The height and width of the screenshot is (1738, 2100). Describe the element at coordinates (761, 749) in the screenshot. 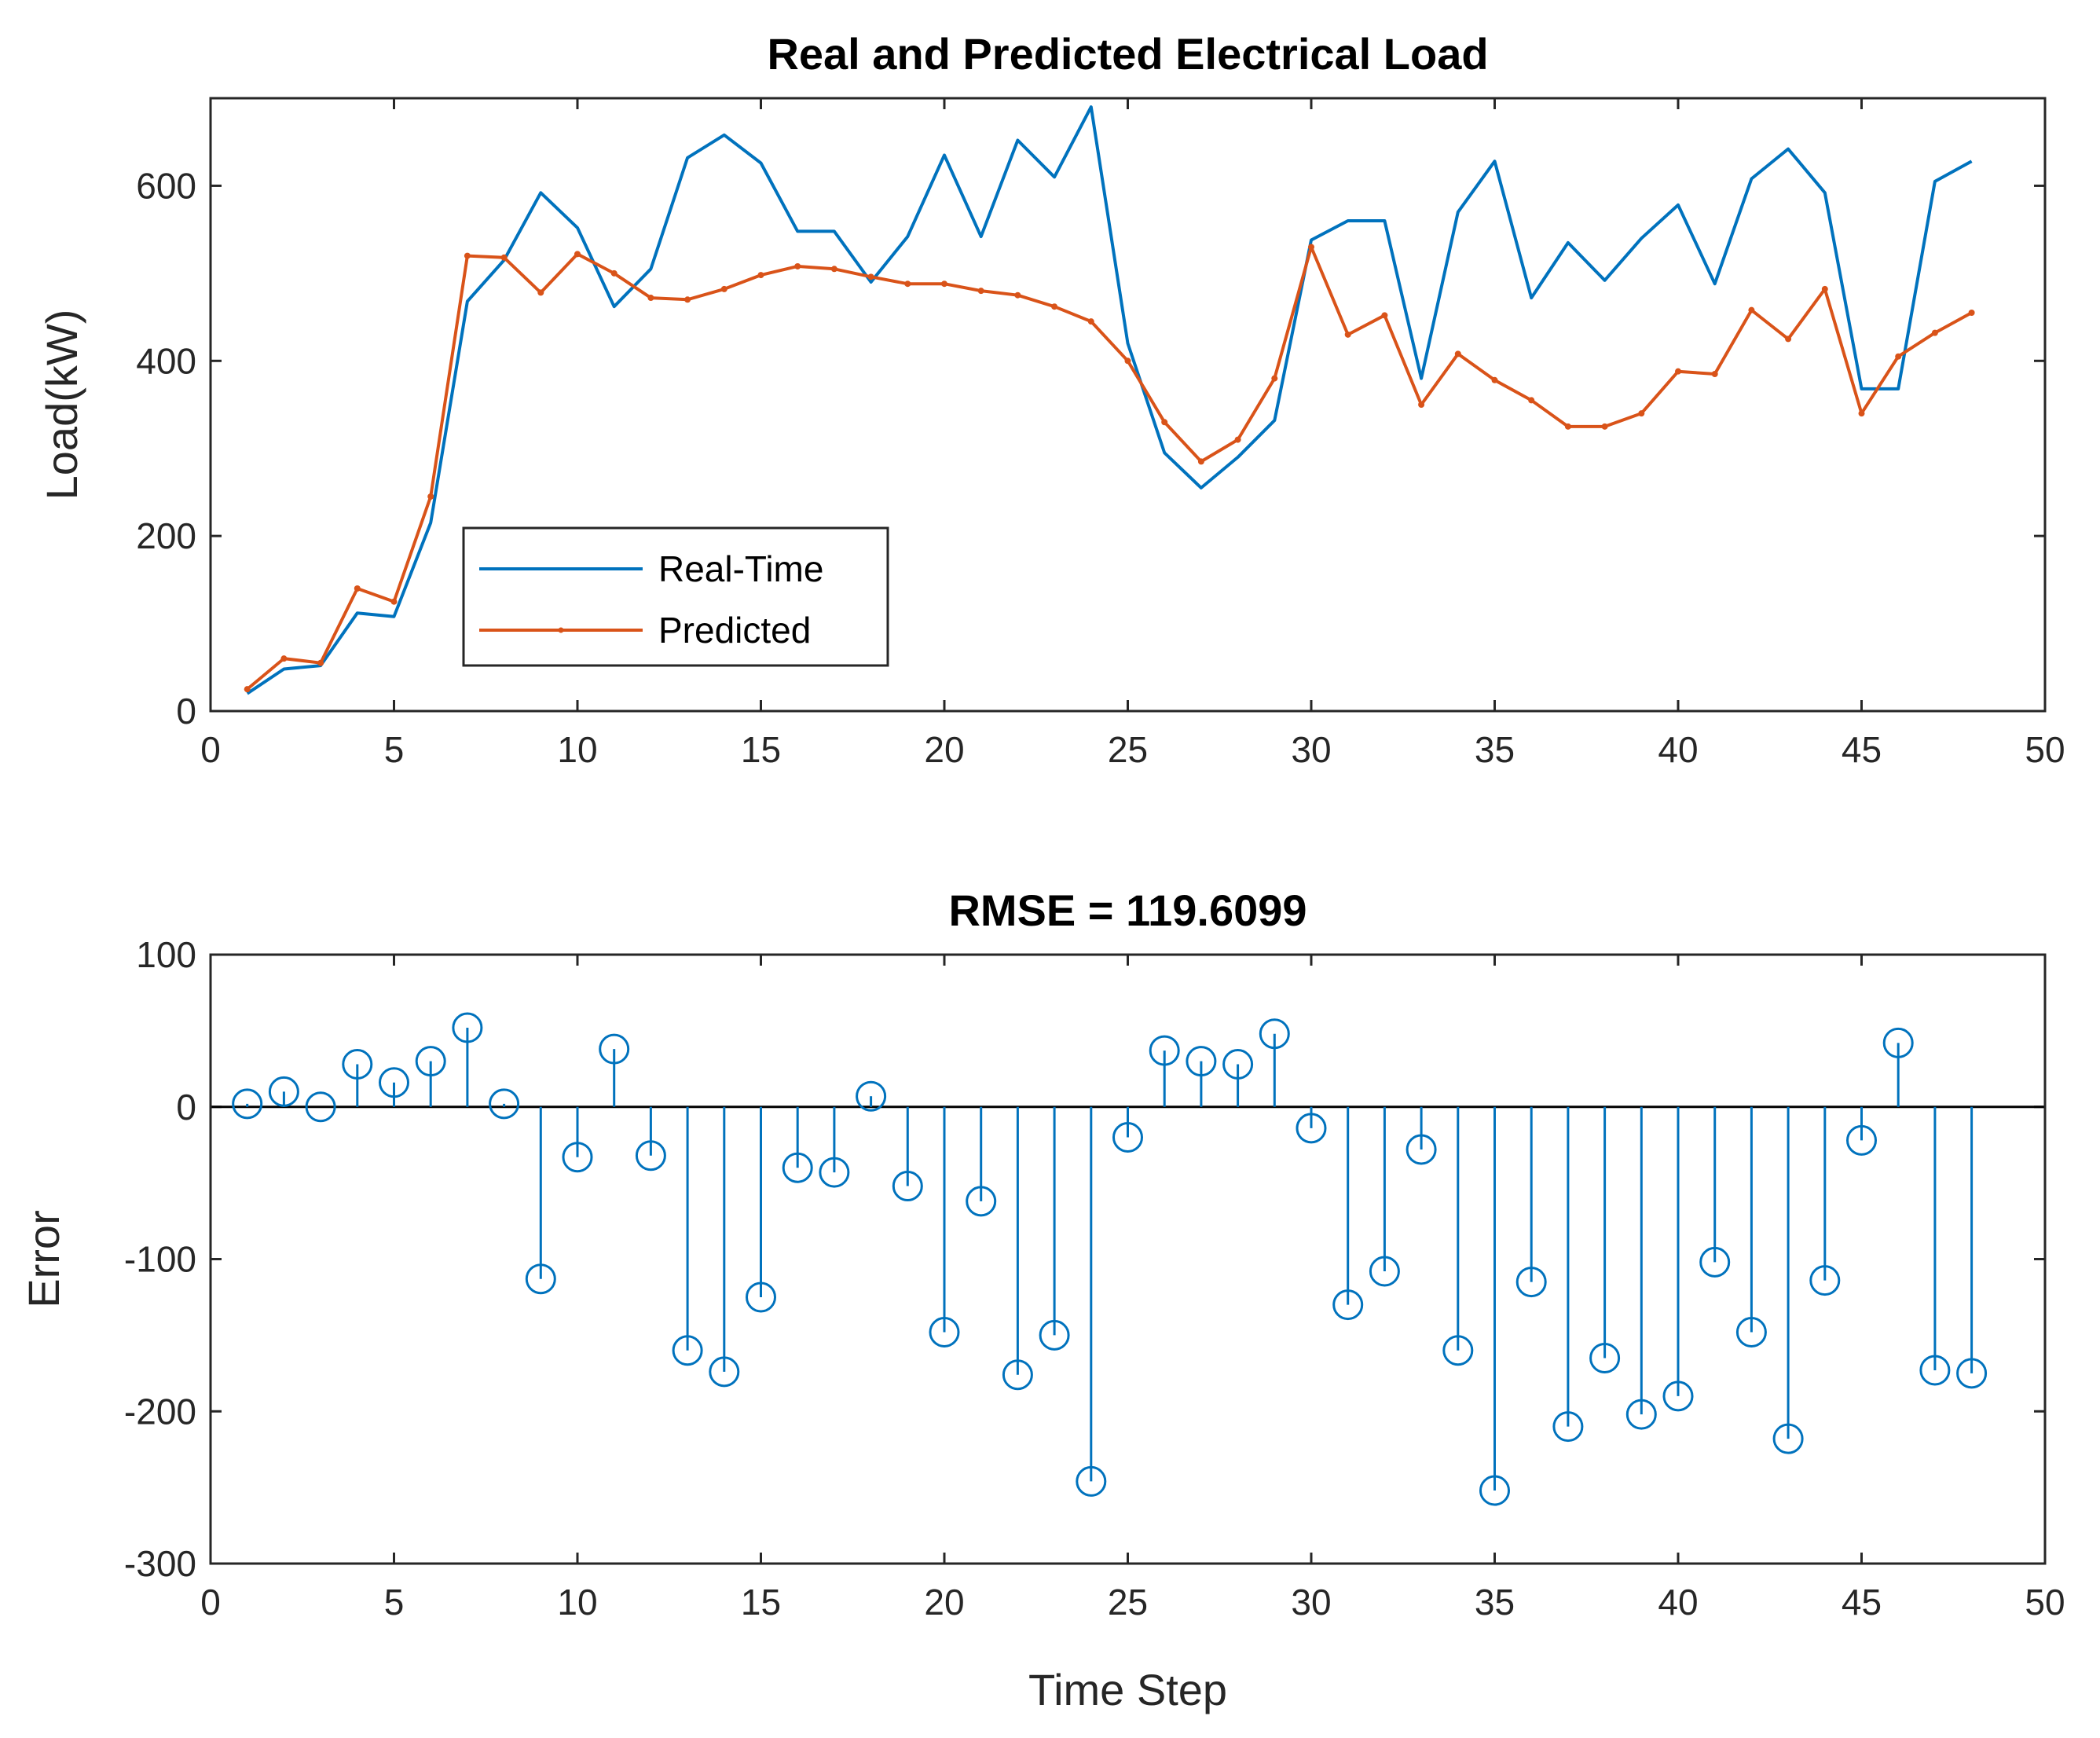

I see `load-plot-xtick-label-3: 15` at that location.